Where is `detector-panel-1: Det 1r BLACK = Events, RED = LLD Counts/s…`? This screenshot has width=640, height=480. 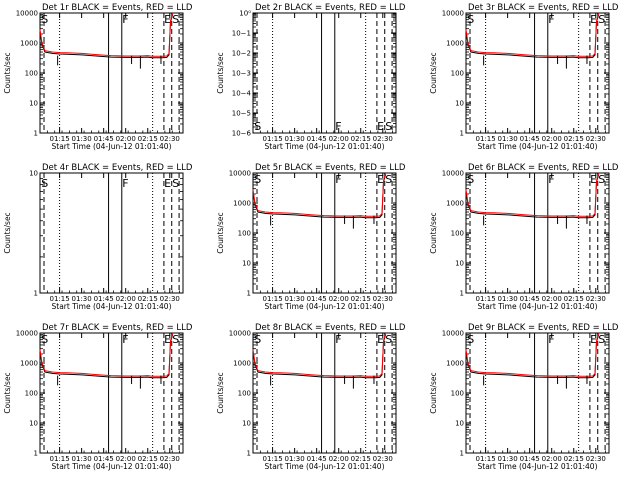
detector-panel-1: Det 1r BLACK = Events, RED = LLD Counts/s… is located at coordinates (98, 77).